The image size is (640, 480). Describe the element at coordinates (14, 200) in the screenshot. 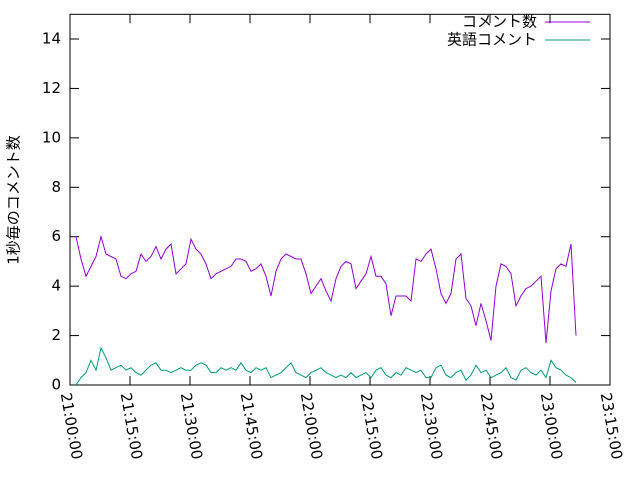

I see `y-axis-label: 1秒毎のコメント数` at that location.